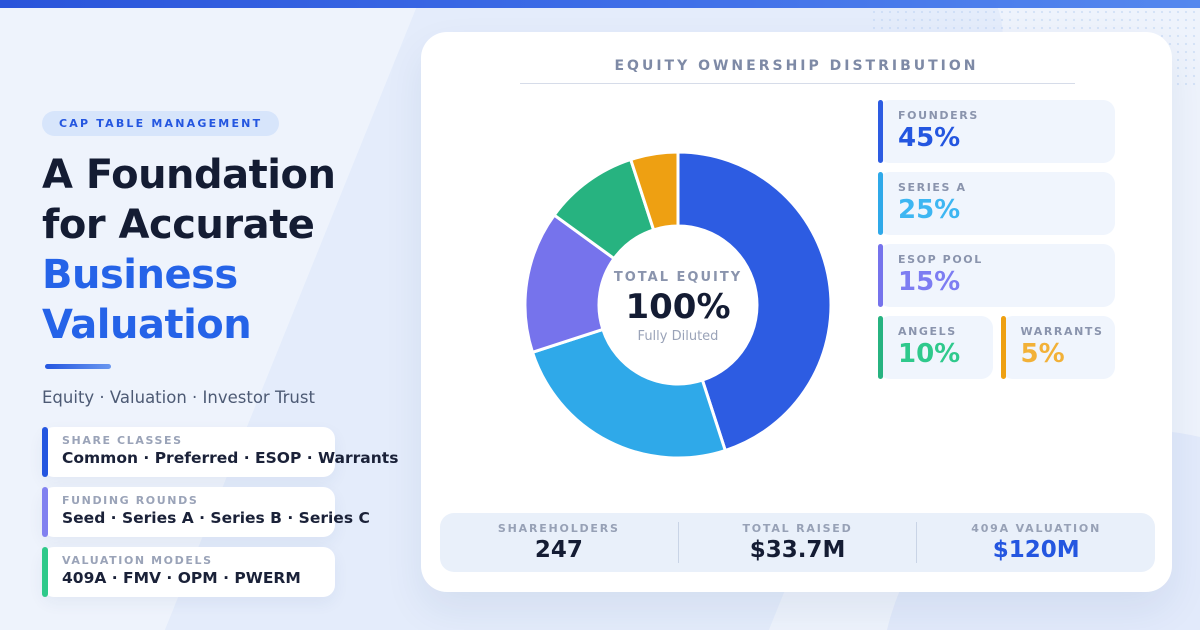  I want to click on stat-label: SHAREHOLDERS, so click(558, 528).